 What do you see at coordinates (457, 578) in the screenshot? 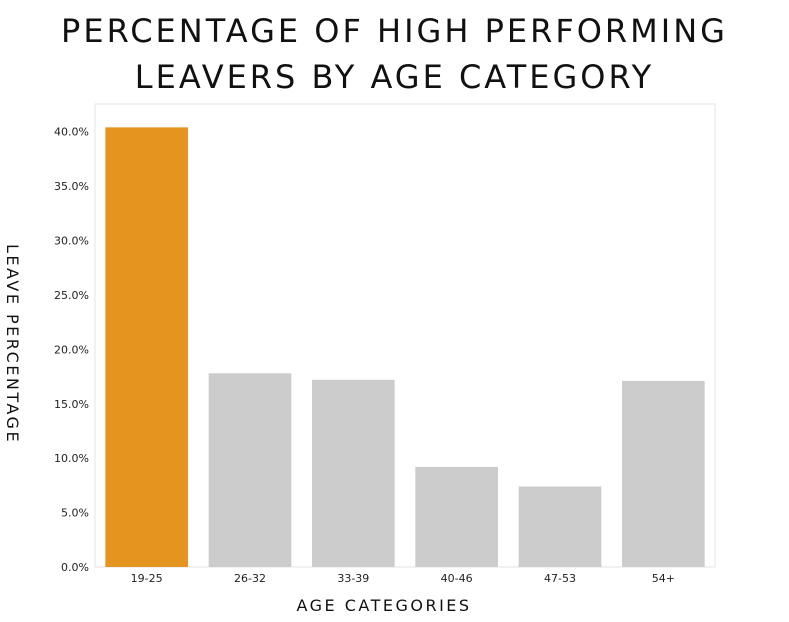
I see `x-tick-label: 40-46` at bounding box center [457, 578].